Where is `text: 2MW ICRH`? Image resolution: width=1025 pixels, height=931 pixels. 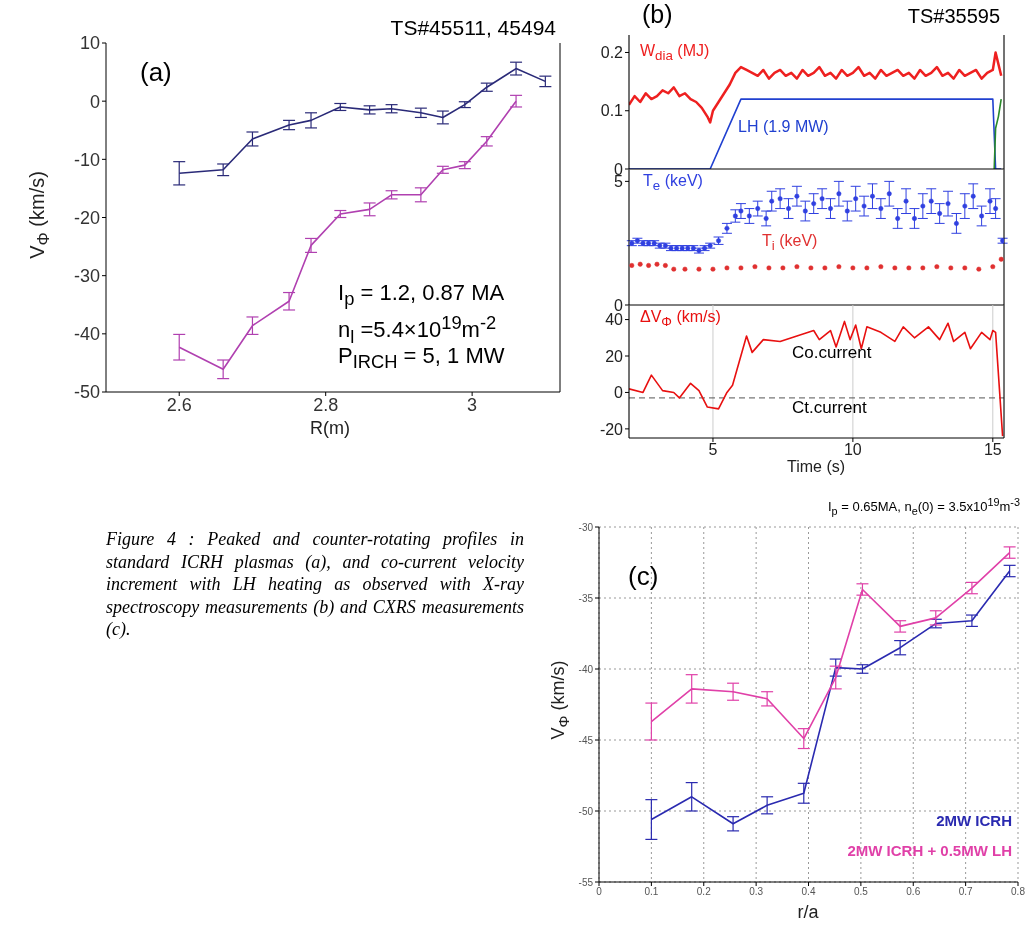 text: 2MW ICRH is located at coordinates (974, 821).